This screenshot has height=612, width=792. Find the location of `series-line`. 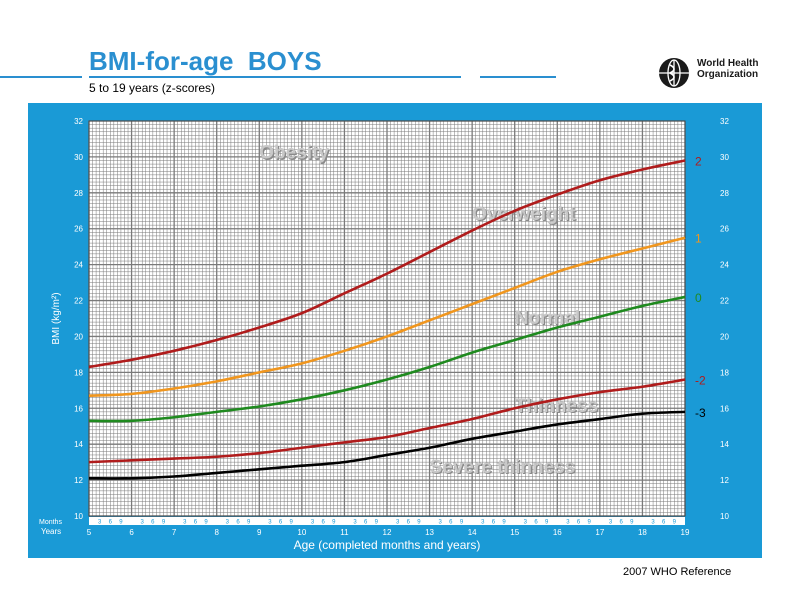

series-line is located at coordinates (387, 421).